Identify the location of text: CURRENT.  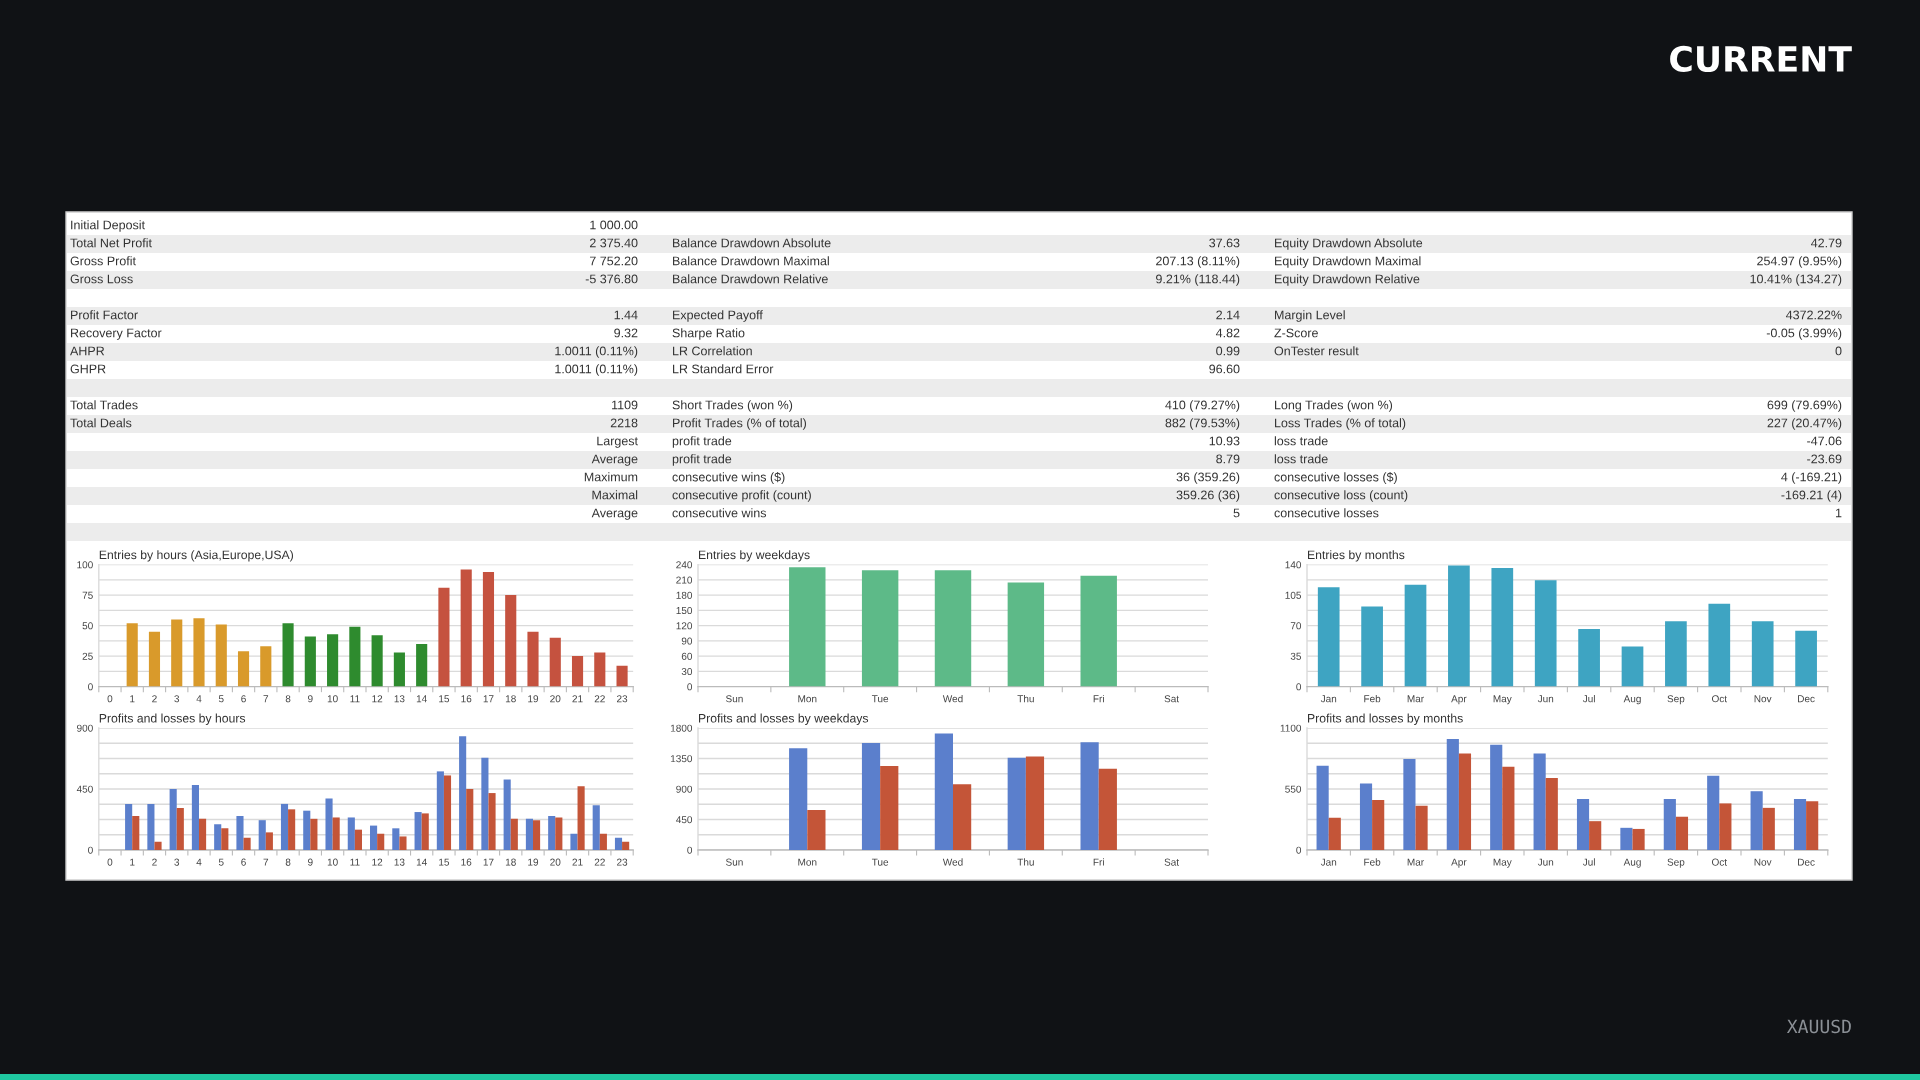
(1761, 59).